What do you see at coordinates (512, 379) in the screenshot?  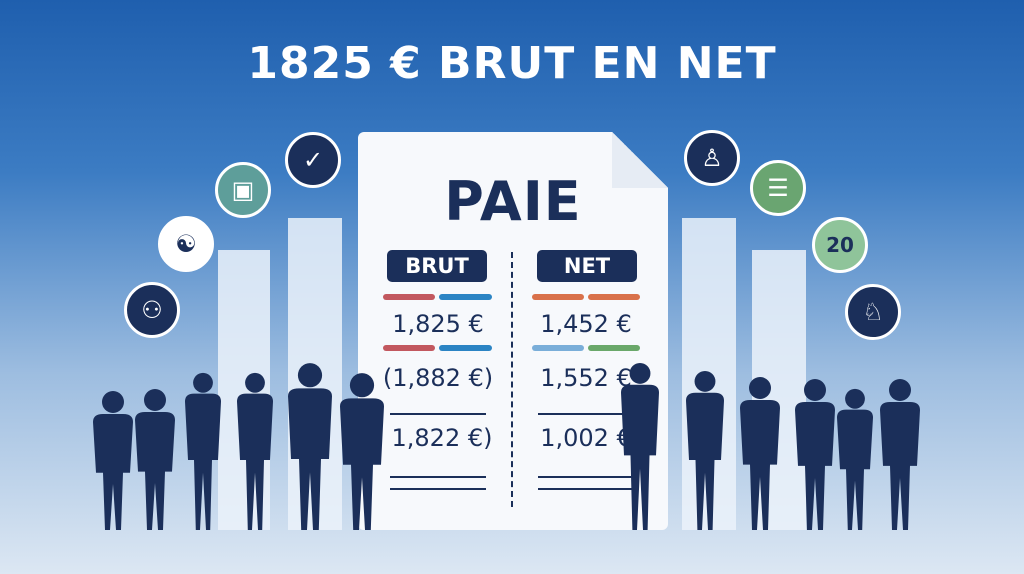 I see `column-divider` at bounding box center [512, 379].